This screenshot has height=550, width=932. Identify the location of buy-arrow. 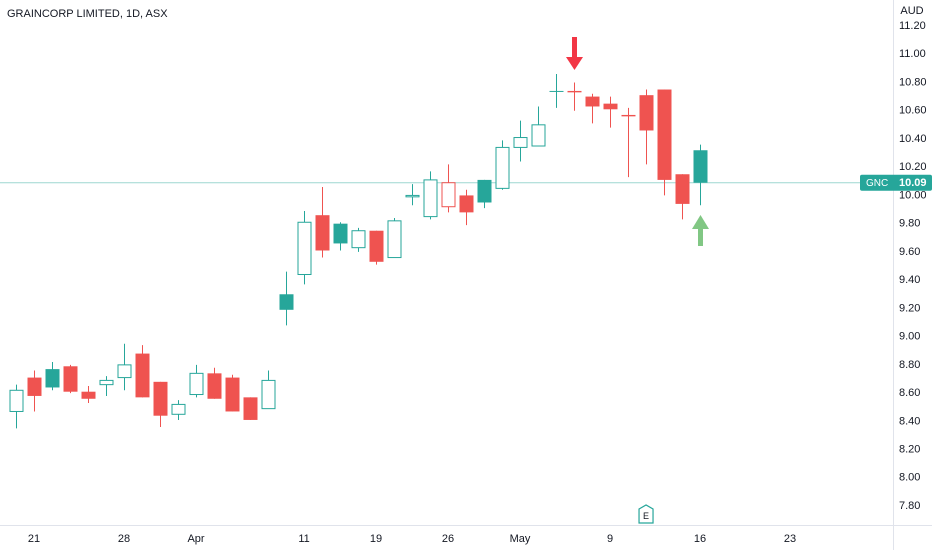
(700, 230).